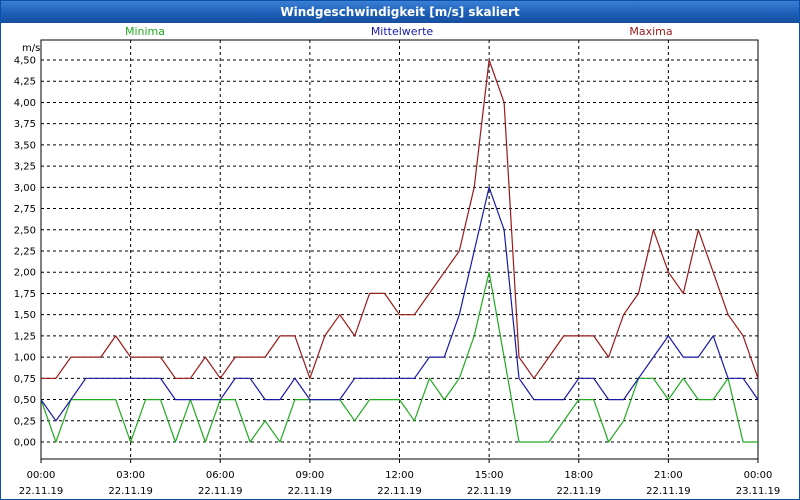 Image resolution: width=800 pixels, height=500 pixels. Describe the element at coordinates (489, 475) in the screenshot. I see `x-tick-time: 15:00` at that location.